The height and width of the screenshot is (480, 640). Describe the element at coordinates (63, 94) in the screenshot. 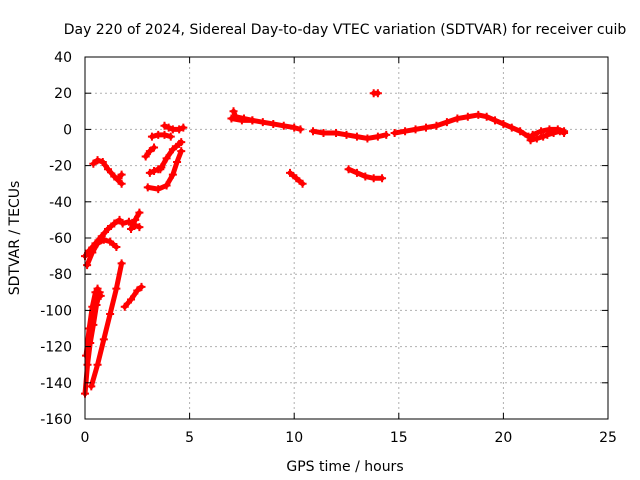

I see `y-tick-label: 20` at that location.